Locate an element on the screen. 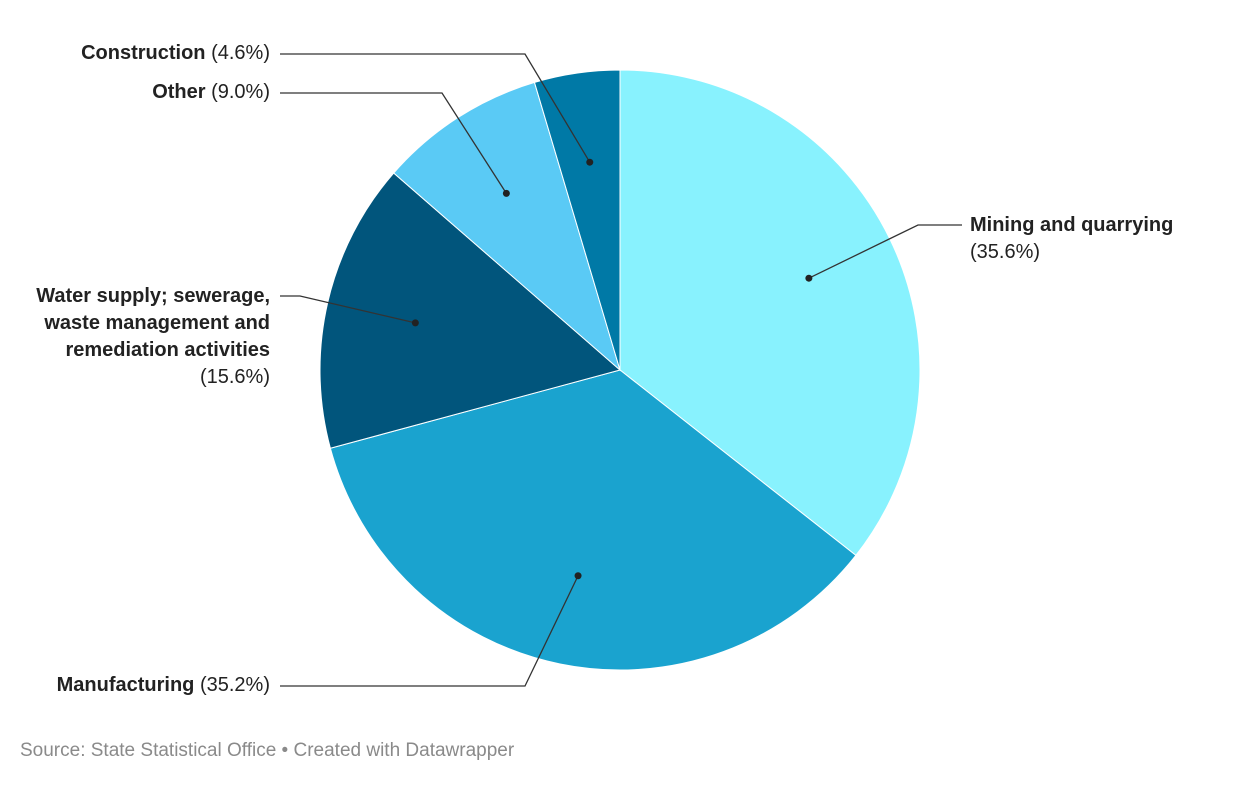  category-name: Other is located at coordinates (179, 92).